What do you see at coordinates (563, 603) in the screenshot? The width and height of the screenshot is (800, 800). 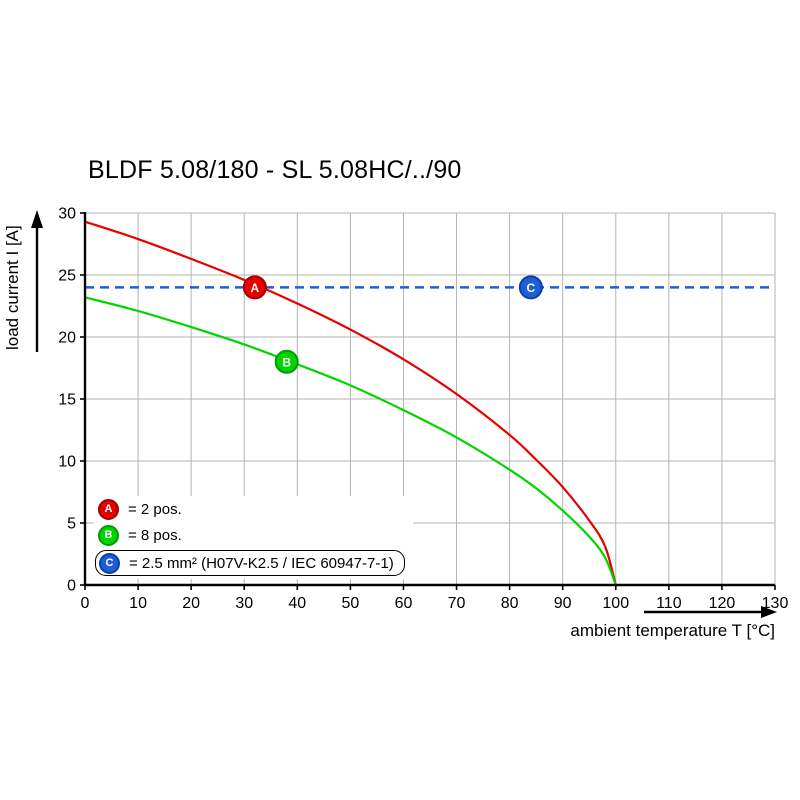 I see `svg-text: 90` at bounding box center [563, 603].